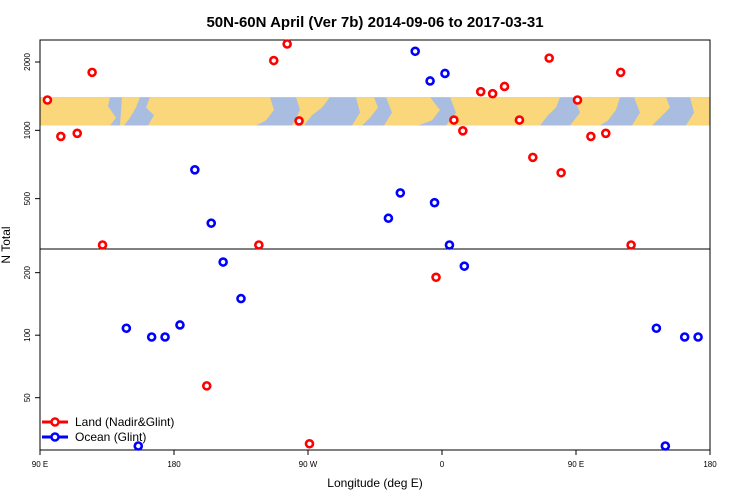  Describe the element at coordinates (308, 464) in the screenshot. I see `x-tick-label: 90 W` at that location.